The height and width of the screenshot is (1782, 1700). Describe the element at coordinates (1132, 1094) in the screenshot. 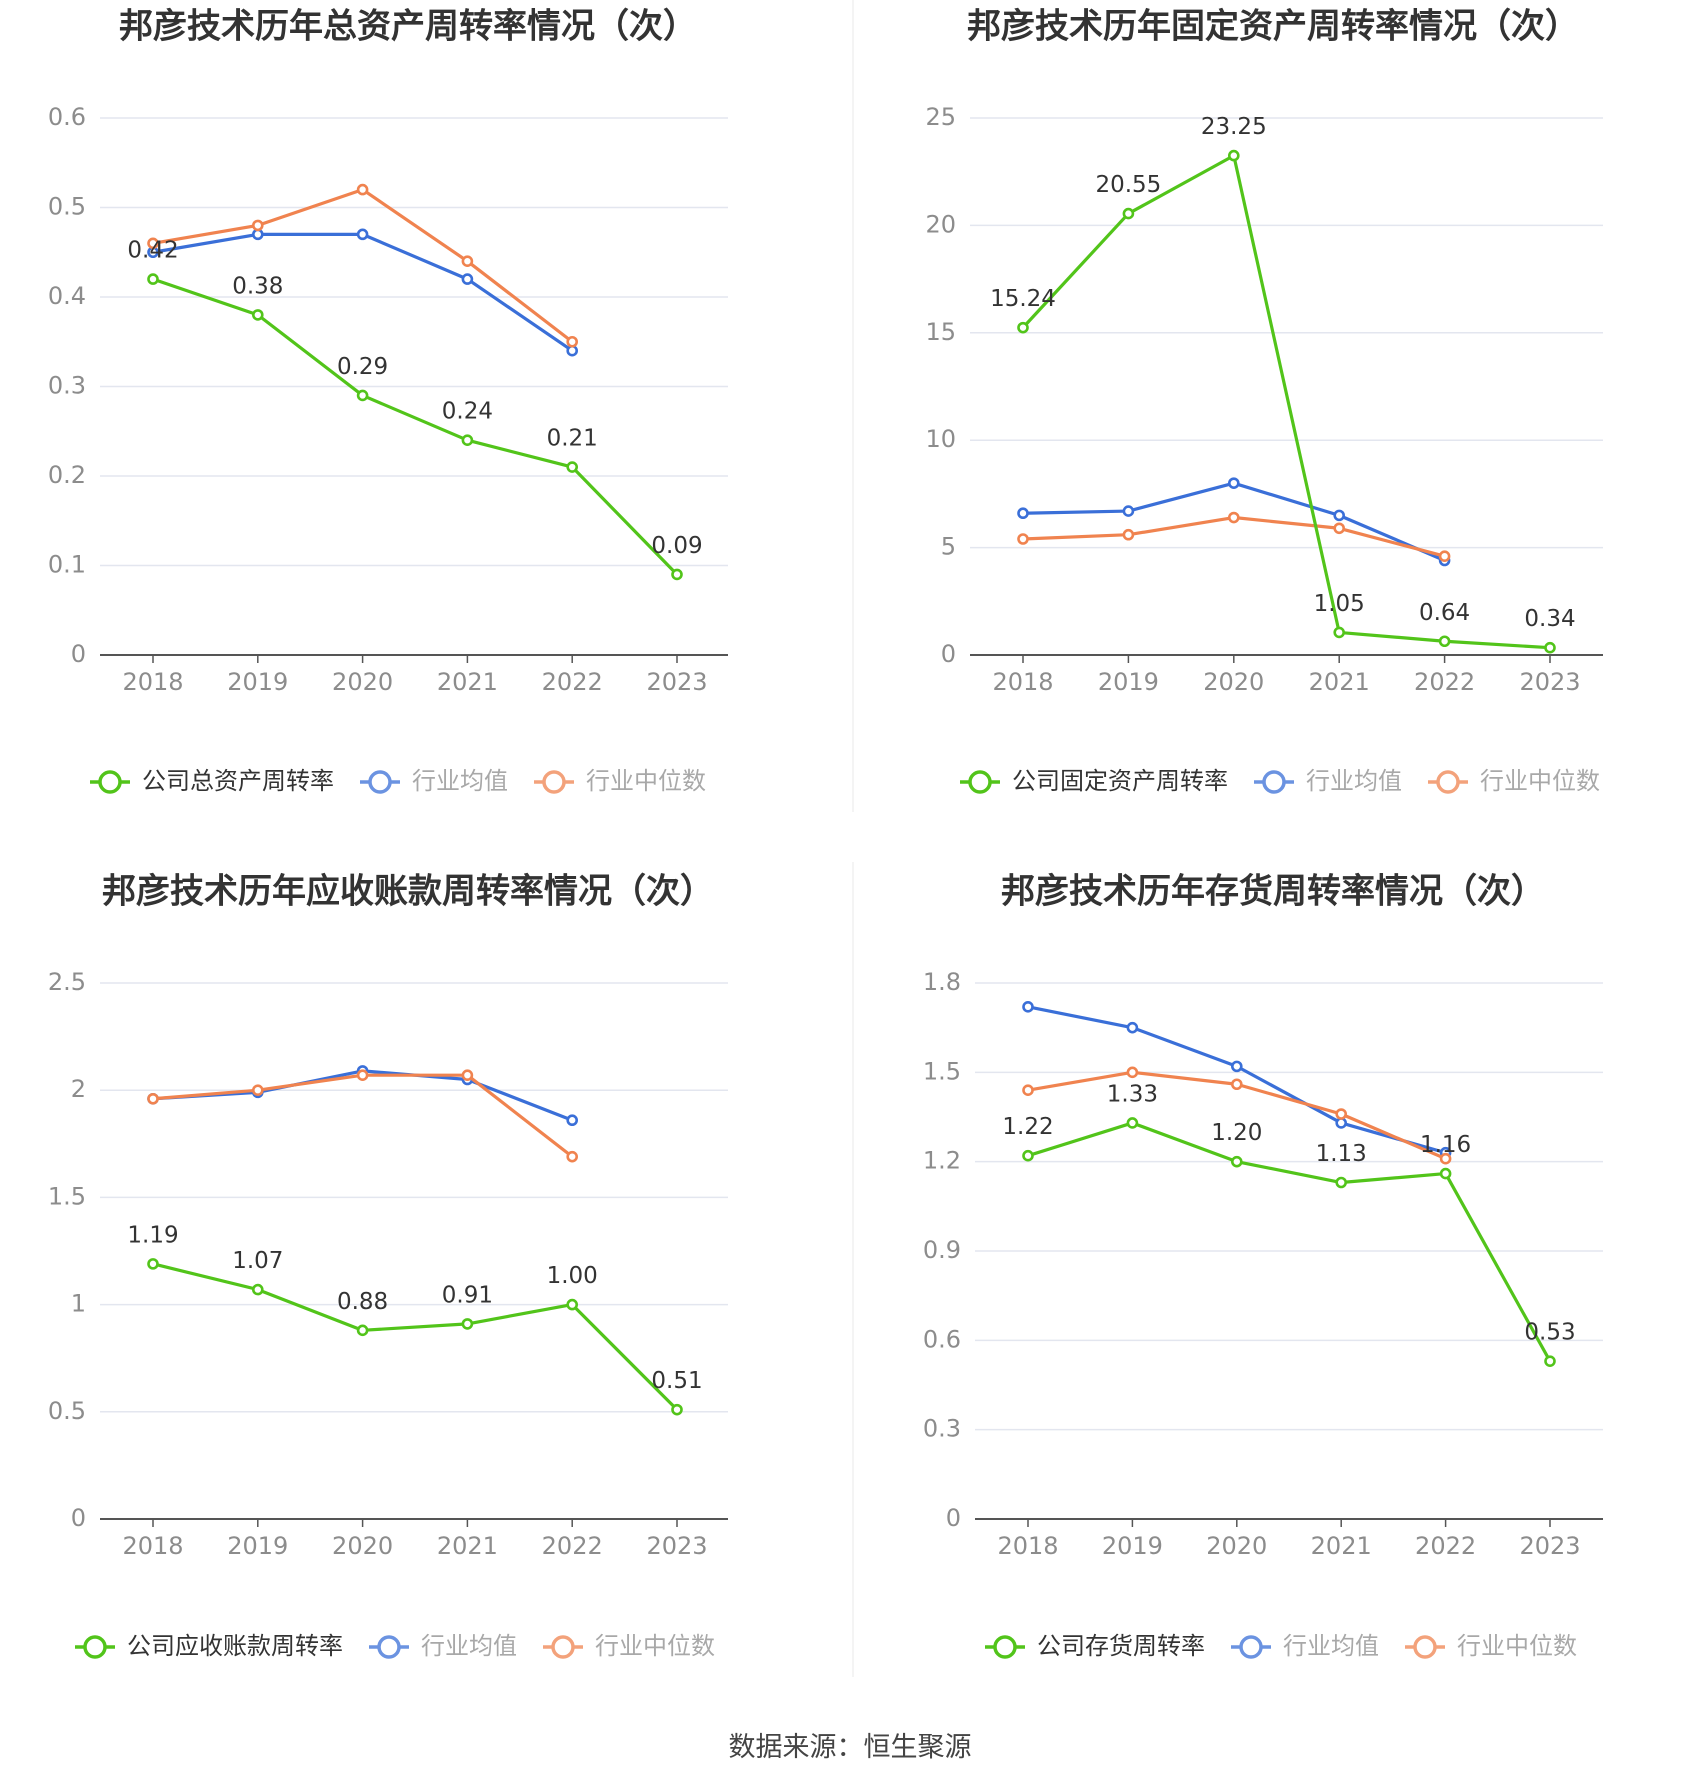

I see `data-label: 1.33` at that location.